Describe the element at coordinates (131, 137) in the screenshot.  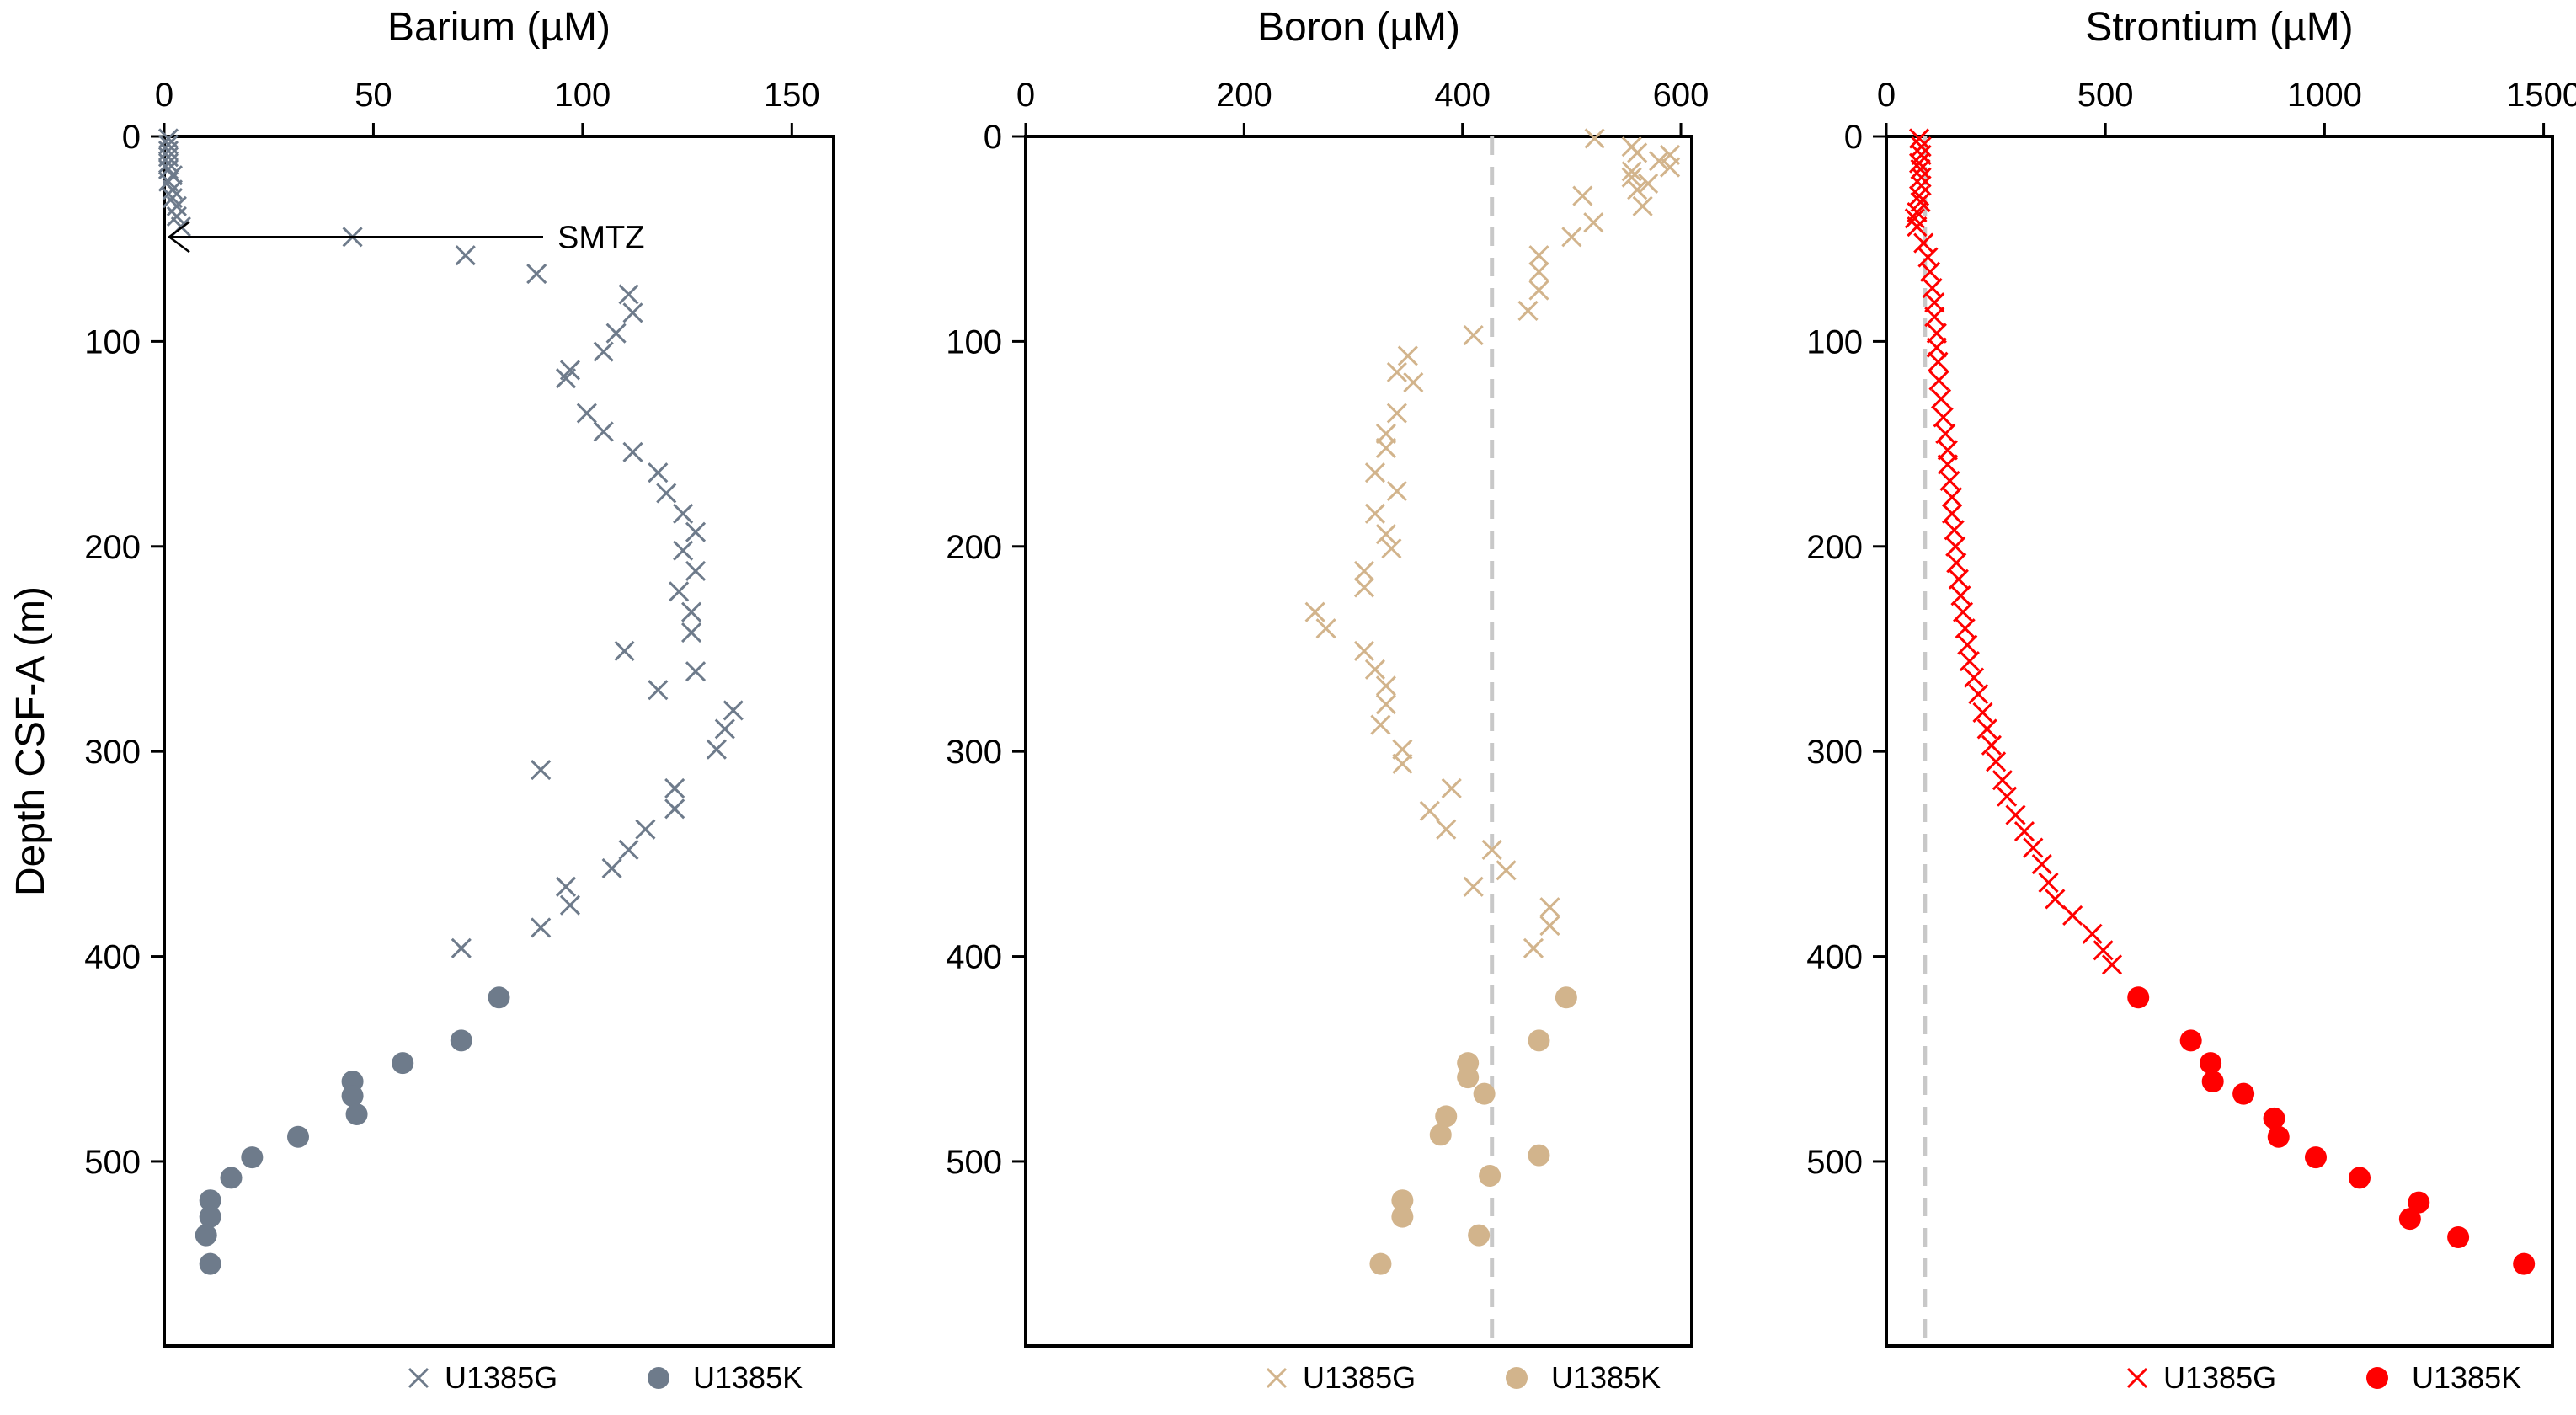
I see `panel-1-ytick-label: 0` at that location.